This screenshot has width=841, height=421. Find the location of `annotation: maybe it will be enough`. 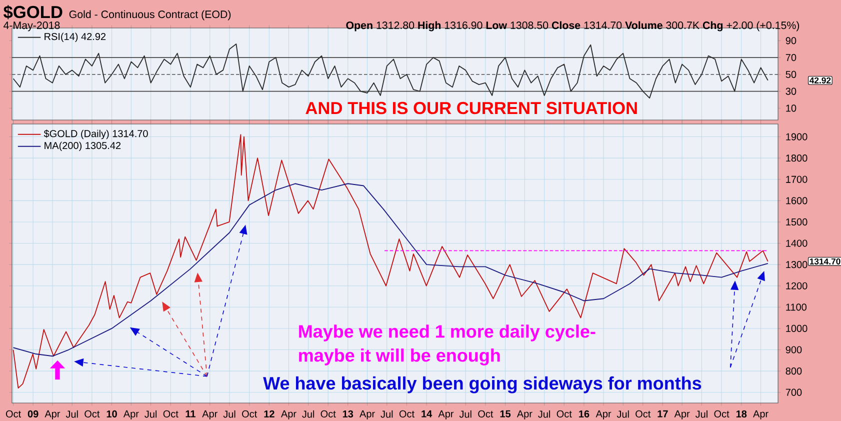

annotation: maybe it will be enough is located at coordinates (399, 357).